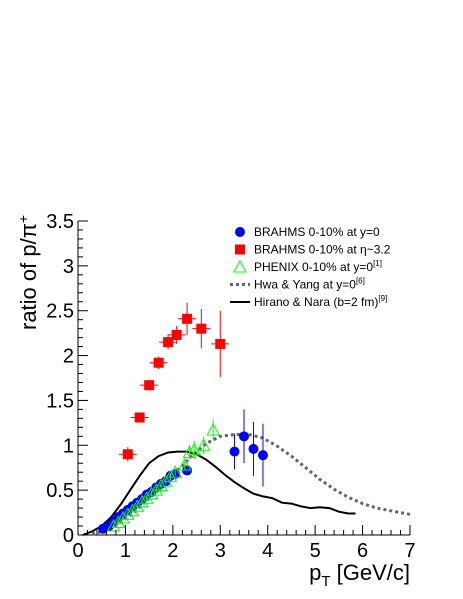 Image resolution: width=463 pixels, height=599 pixels. I want to click on legend-label-text: BRAHMS 0-10% at y=0, so click(317, 232).